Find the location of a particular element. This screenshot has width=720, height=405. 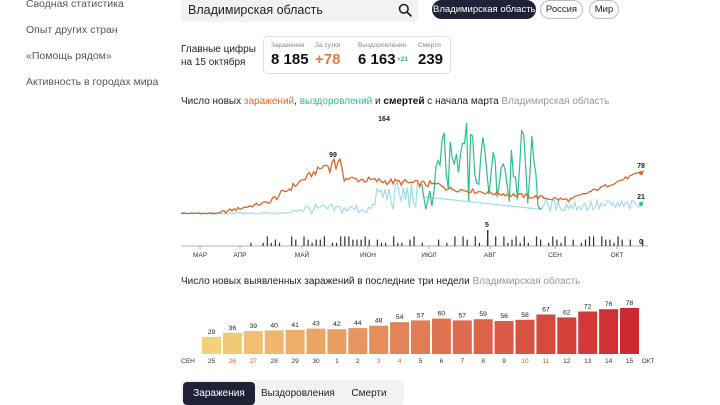

stat-deaths: Смерти 239 is located at coordinates (430, 55).